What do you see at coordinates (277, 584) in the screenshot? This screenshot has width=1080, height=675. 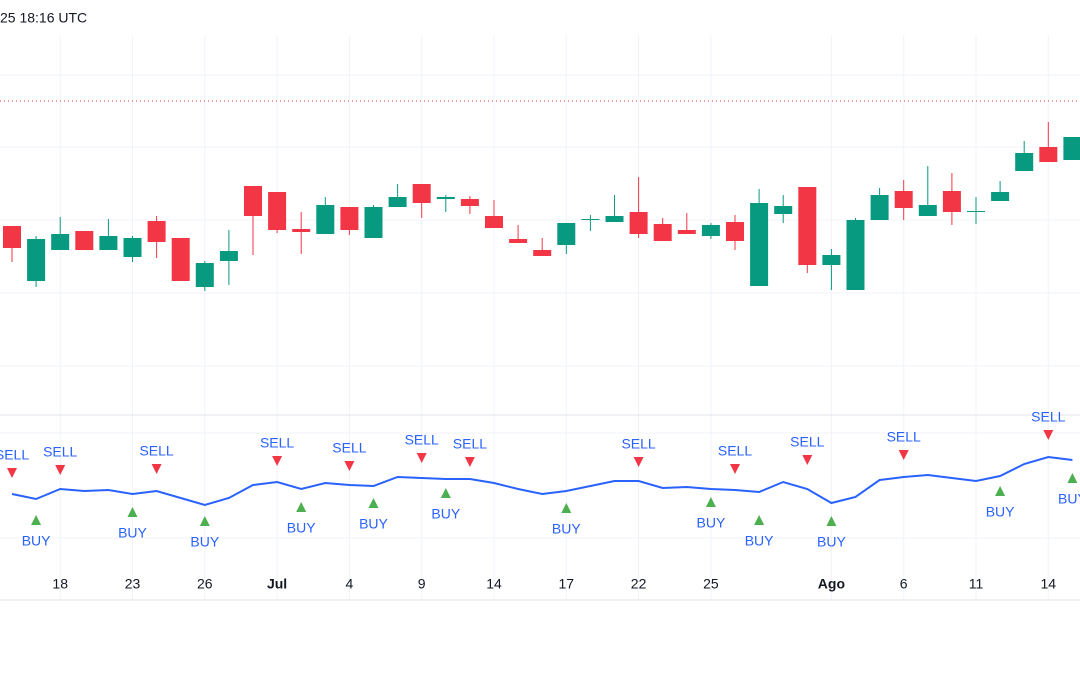 I see `x-tick-label: Jul` at bounding box center [277, 584].